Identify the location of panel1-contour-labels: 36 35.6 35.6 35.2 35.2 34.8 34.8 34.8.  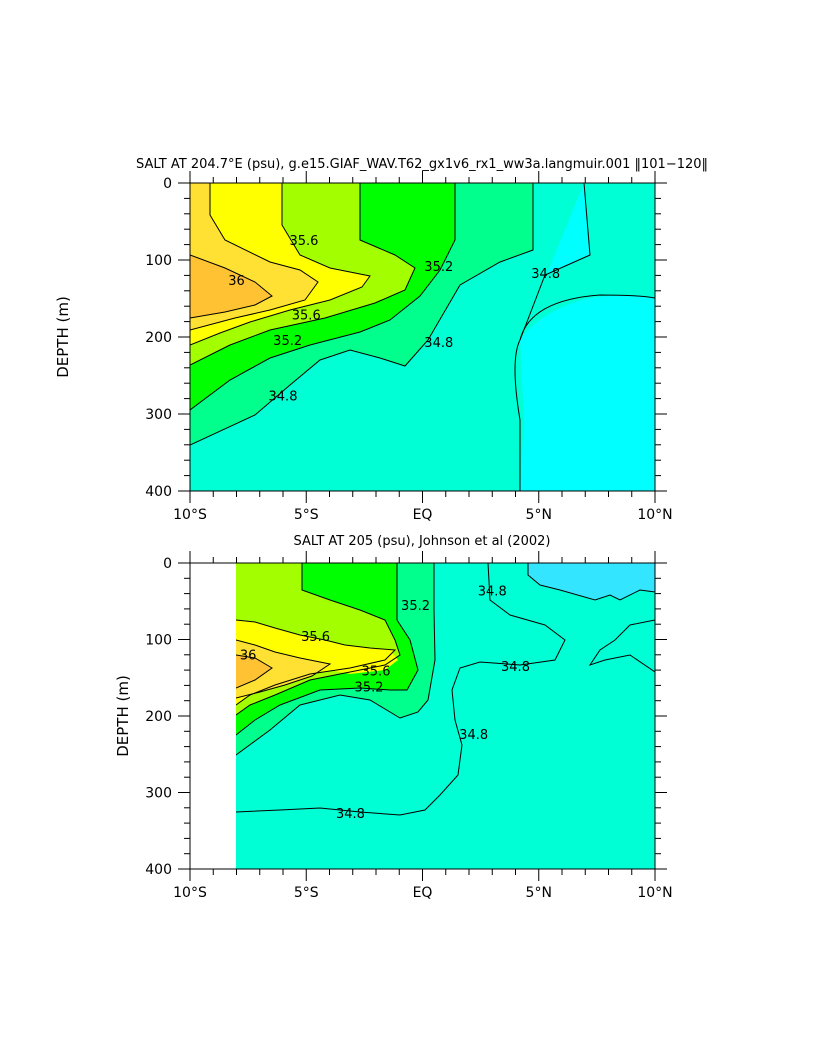
(394, 319).